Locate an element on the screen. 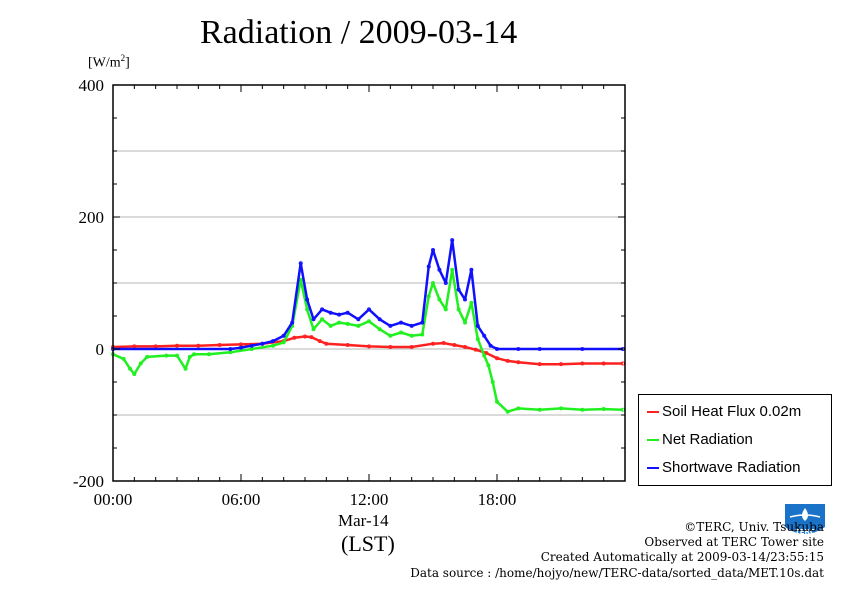  footer-copyright: ©TERC, Univ. Tsukuba is located at coordinates (754, 527).